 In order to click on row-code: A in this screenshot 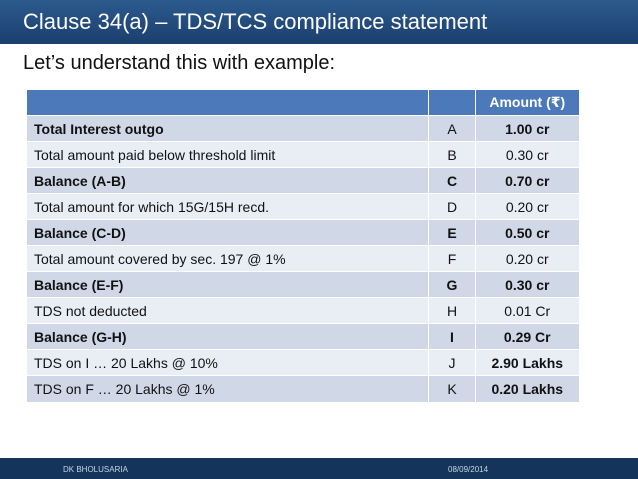, I will do `click(452, 128)`.